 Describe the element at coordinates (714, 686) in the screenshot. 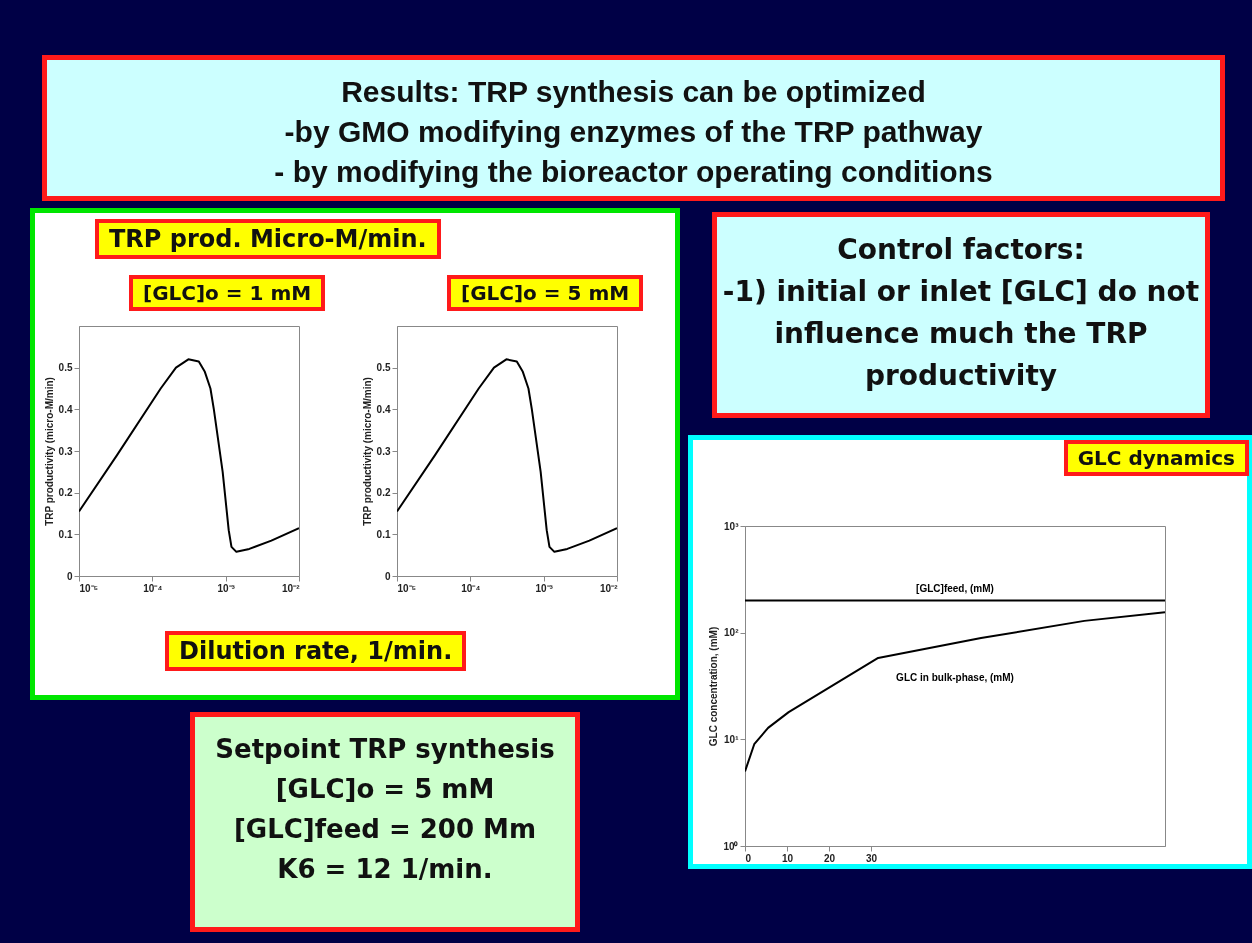

I see `y-axis-title: GLC concentration, (mM)` at that location.